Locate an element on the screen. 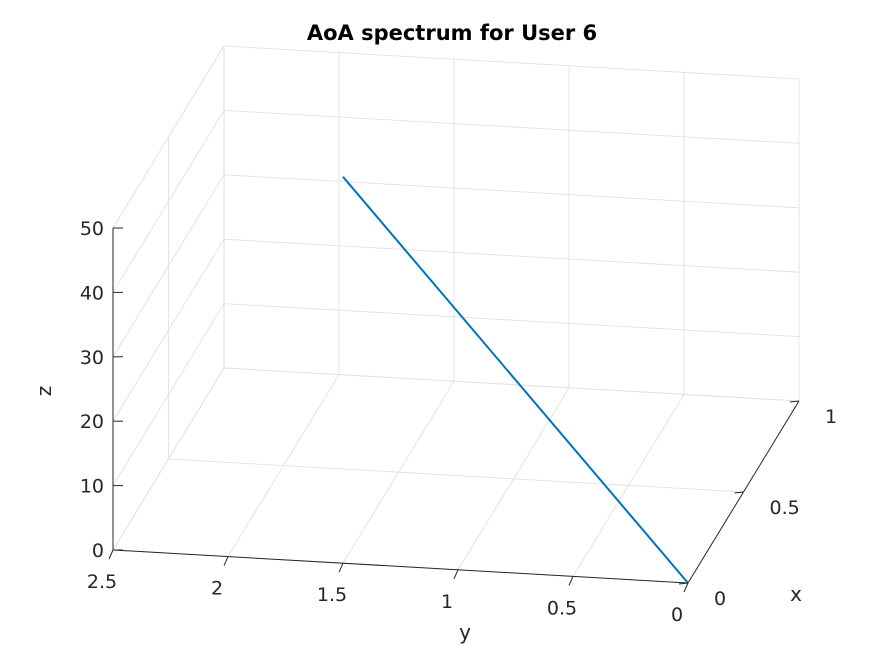 Image resolution: width=875 pixels, height=656 pixels. y-tick-label: 0 is located at coordinates (677, 615).